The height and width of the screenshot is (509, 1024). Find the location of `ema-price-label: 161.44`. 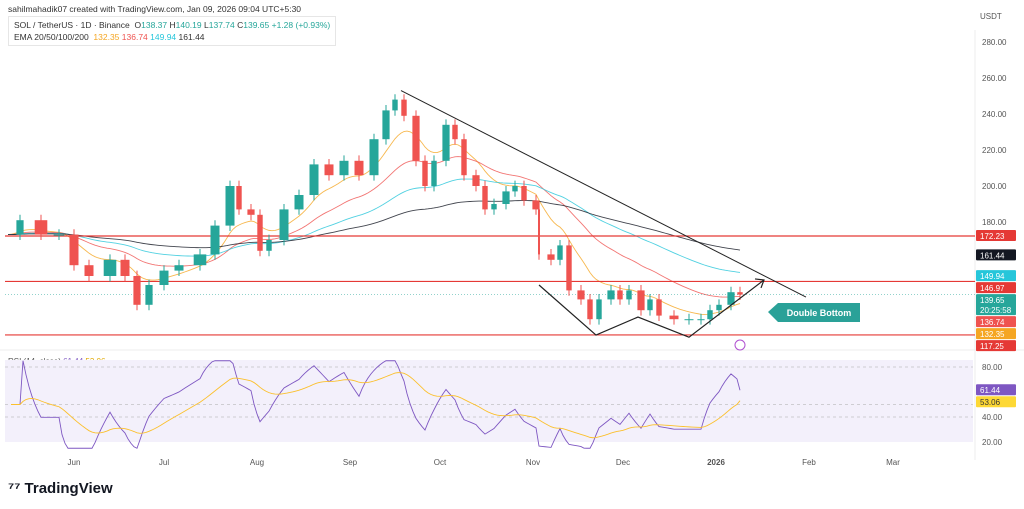

ema-price-label: 161.44 is located at coordinates (992, 255).